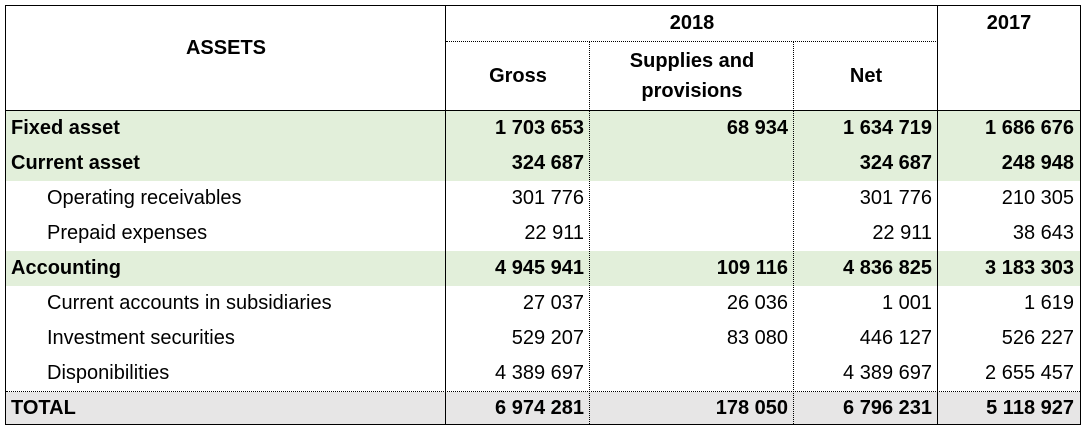 Image resolution: width=1086 pixels, height=433 pixels. What do you see at coordinates (1029, 373) in the screenshot?
I see `y2017-value: 2 655 457` at bounding box center [1029, 373].